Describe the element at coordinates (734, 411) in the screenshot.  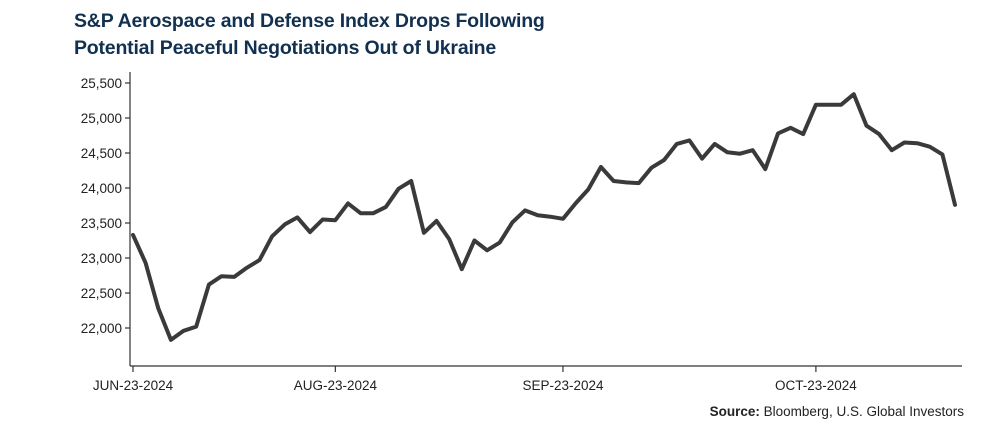
I see `source-label: Source:` at that location.